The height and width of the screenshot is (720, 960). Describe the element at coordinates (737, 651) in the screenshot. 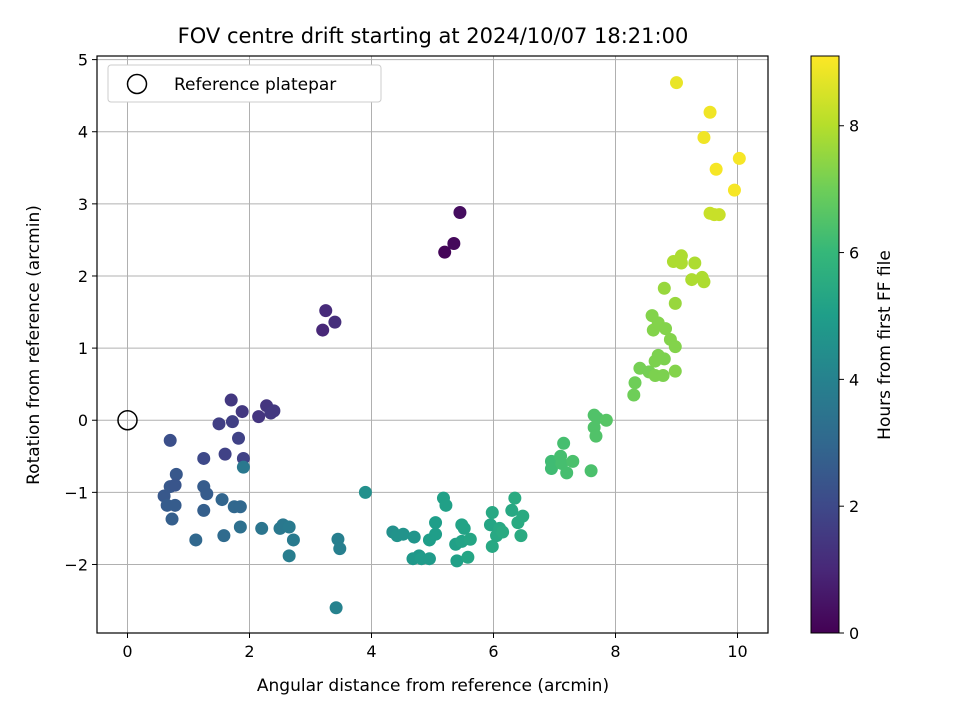

I see `x-tick-label: 10` at that location.